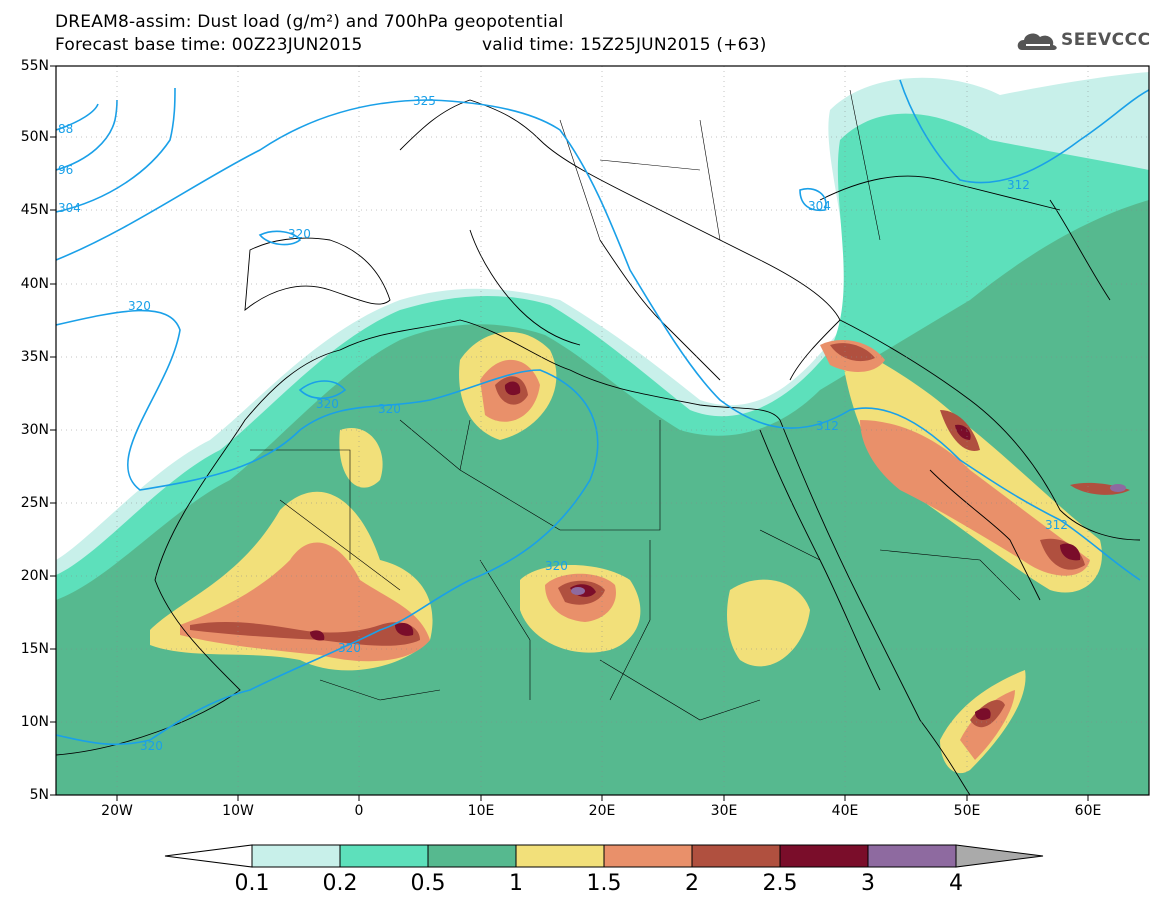 This screenshot has height=907, width=1165. I want to click on lon-label: 20W, so click(117, 811).